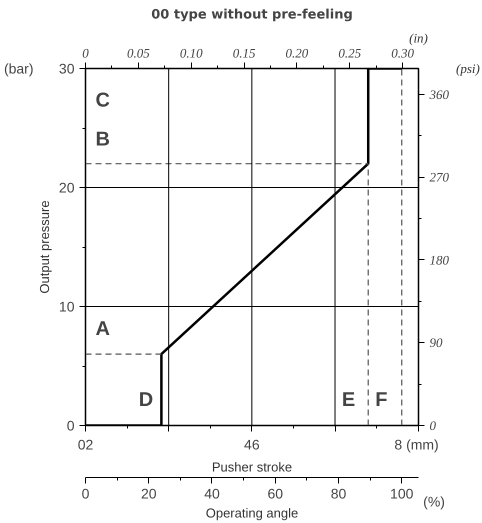 The image size is (482, 523). I want to click on x2-tick-label: 0.15, so click(244, 53).